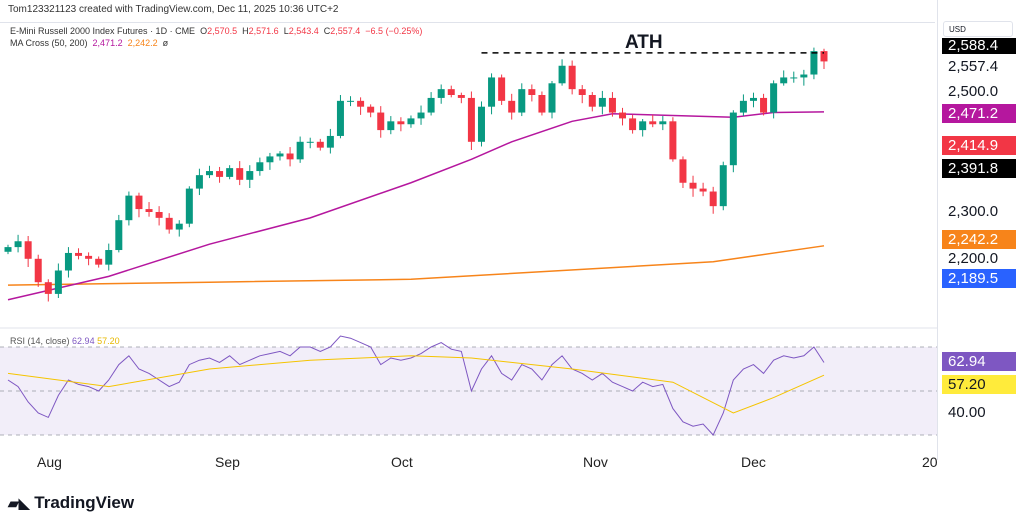 The width and height of the screenshot is (1024, 524). I want to click on rsi-ma-value: 57.20, so click(108, 341).